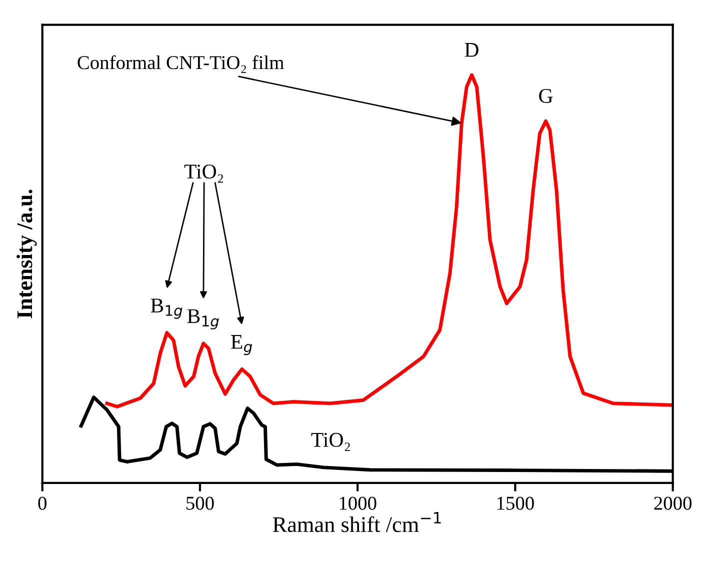  What do you see at coordinates (471, 50) in the screenshot?
I see `annotation: D` at bounding box center [471, 50].